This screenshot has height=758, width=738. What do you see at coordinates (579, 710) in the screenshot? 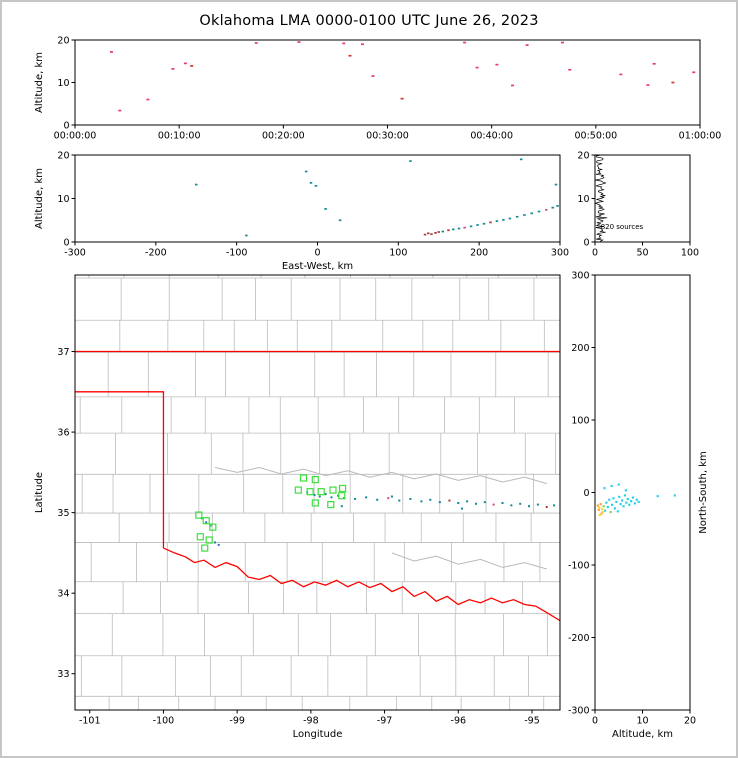
I see `ns-altitude-y-tick-label: -300` at bounding box center [579, 710].